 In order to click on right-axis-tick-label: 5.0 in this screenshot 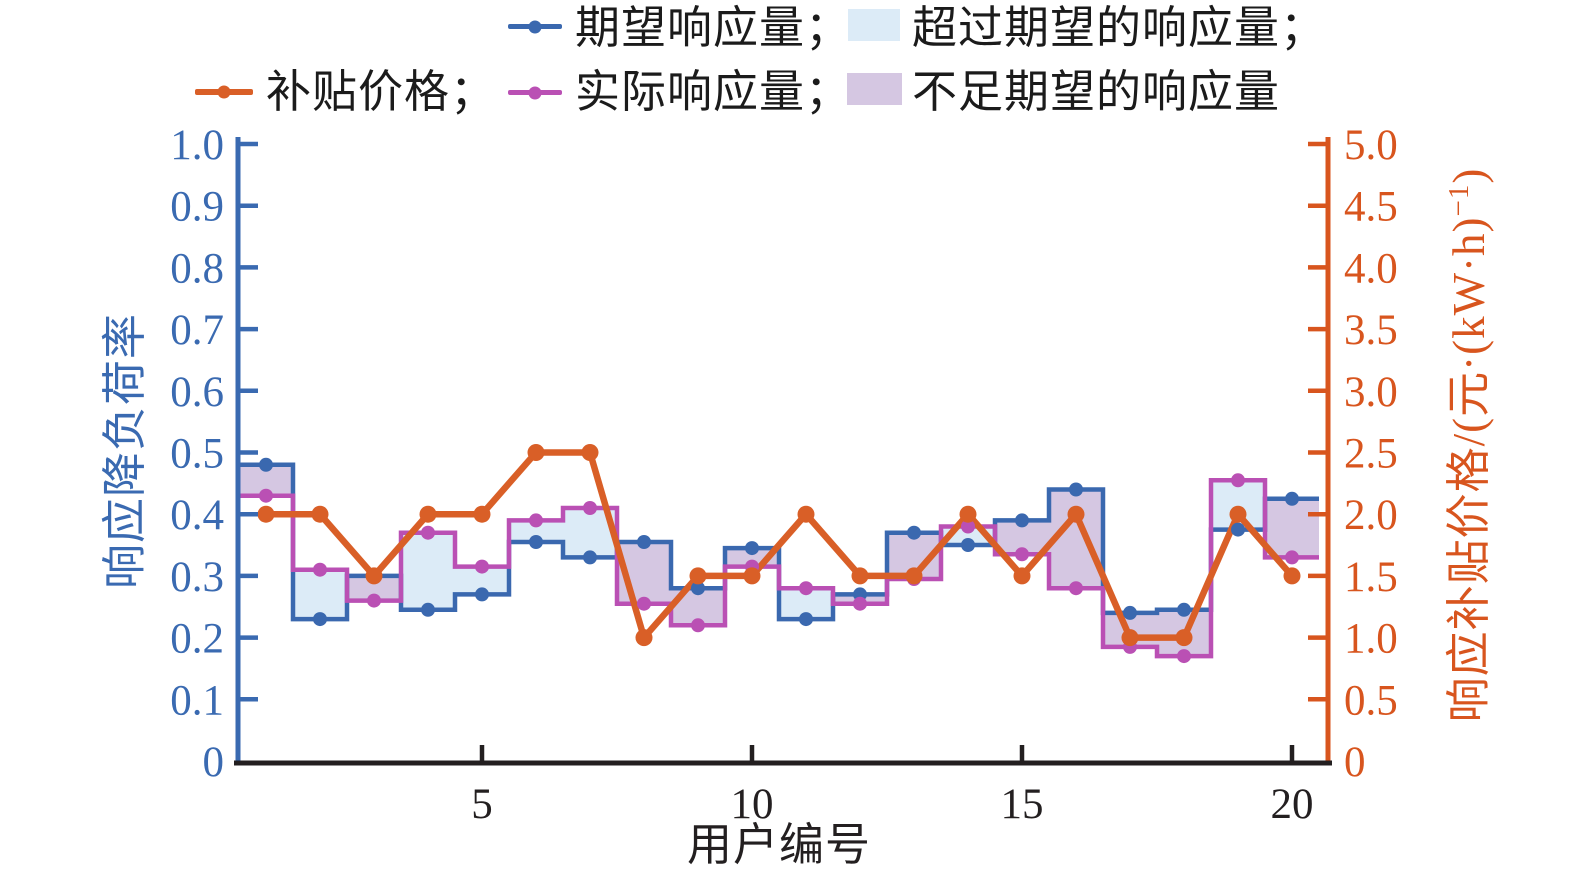, I will do `click(1371, 145)`.